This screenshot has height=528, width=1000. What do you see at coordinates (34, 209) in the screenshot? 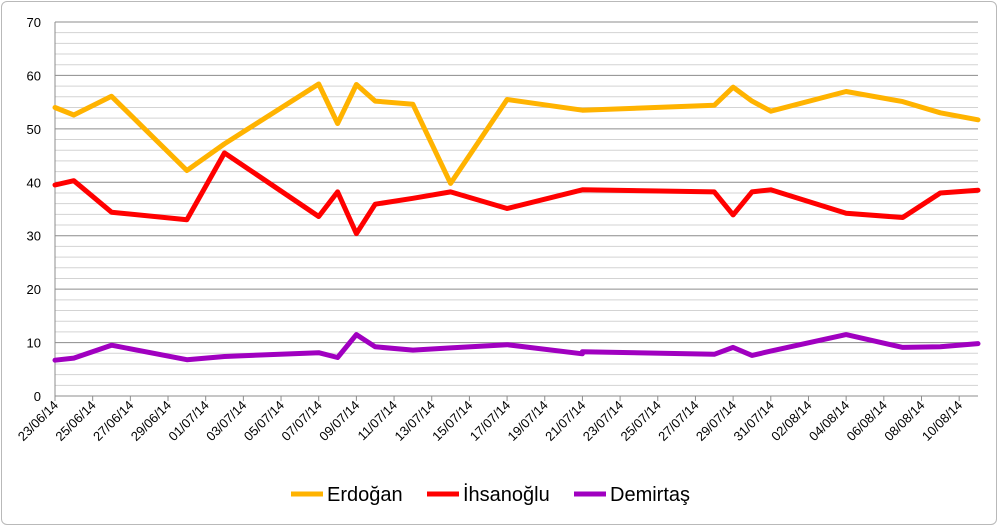
I see `y-axis-ticks: 0 10 20 30 40 50 60 70` at bounding box center [34, 209].